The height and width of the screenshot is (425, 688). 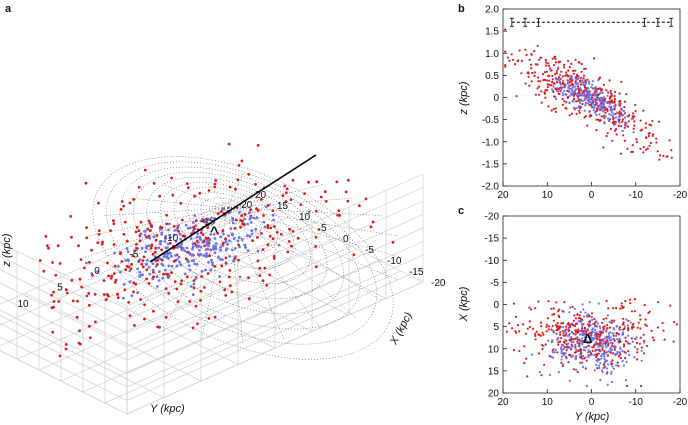 I want to click on b-y-tick-label: 1.0, so click(x=492, y=54).